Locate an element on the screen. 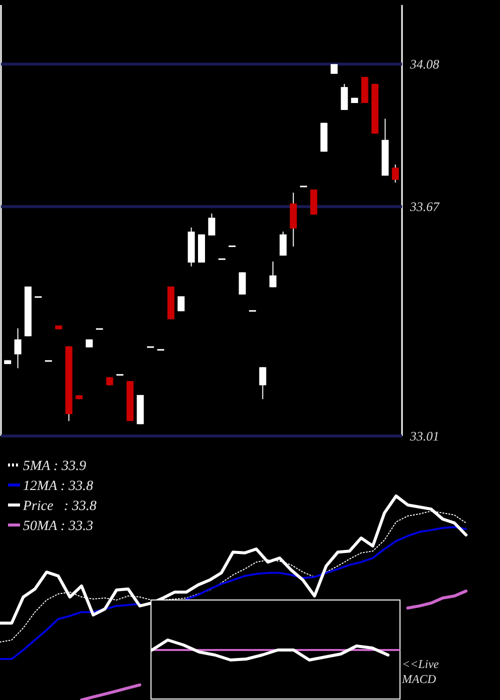 This screenshot has width=500, height=700. y-tick-label: 33.01 is located at coordinates (424, 436).